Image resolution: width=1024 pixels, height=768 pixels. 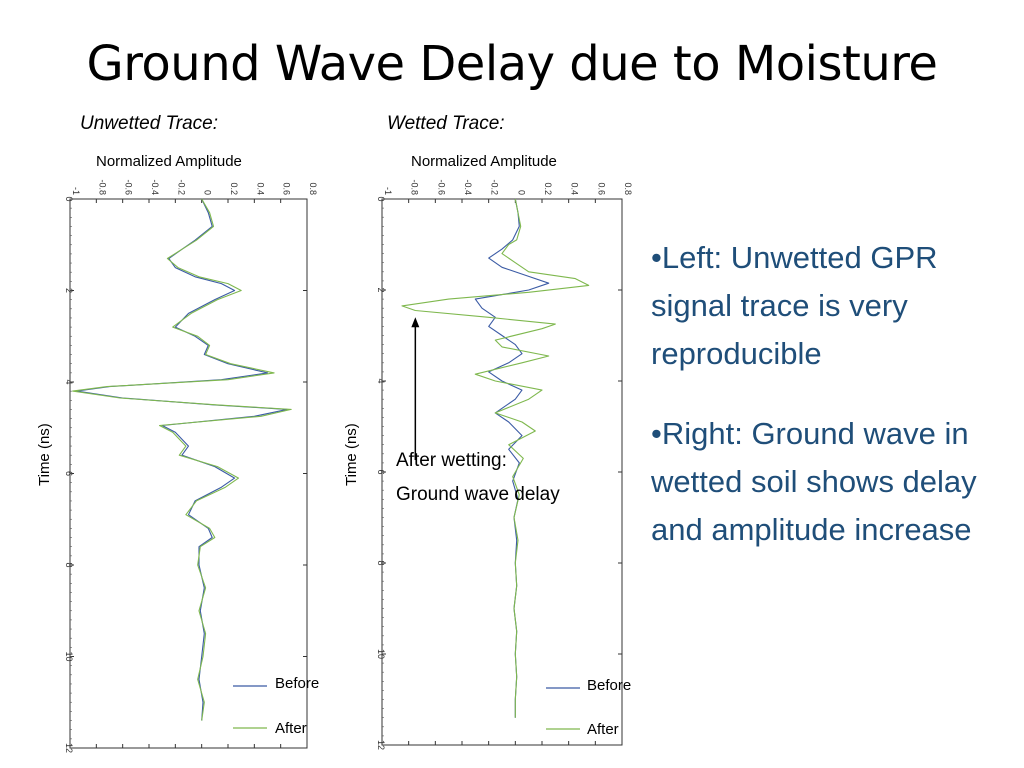 I want to click on x-tick-label-wetted: -1, so click(x=388, y=191).